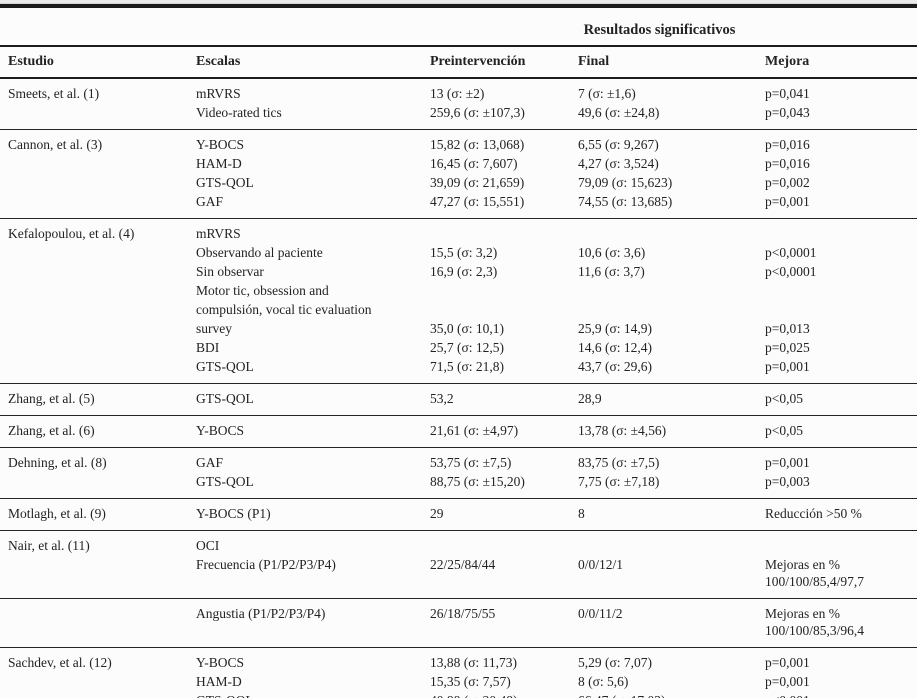 This screenshot has height=698, width=917. Describe the element at coordinates (467, 328) in the screenshot. I see `table-cell: 35,0 (σ: 10,1)` at that location.